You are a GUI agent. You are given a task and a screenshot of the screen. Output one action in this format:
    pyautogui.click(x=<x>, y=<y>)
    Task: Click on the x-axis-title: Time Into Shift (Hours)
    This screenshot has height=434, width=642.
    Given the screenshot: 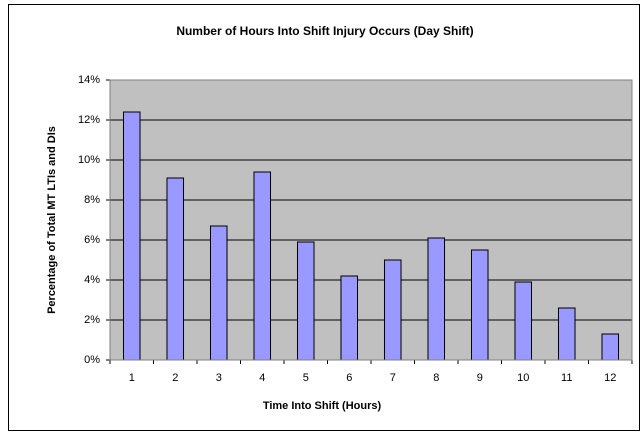 What is the action you would take?
    pyautogui.click(x=322, y=406)
    